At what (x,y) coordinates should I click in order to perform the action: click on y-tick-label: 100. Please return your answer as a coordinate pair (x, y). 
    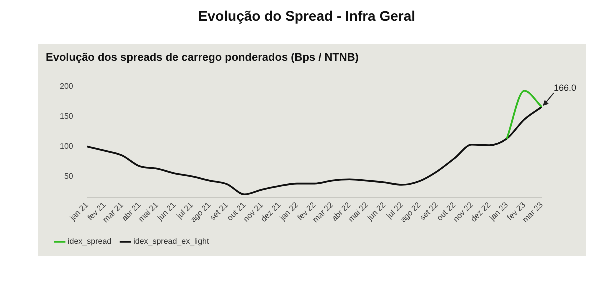
    Looking at the image, I should click on (67, 146).